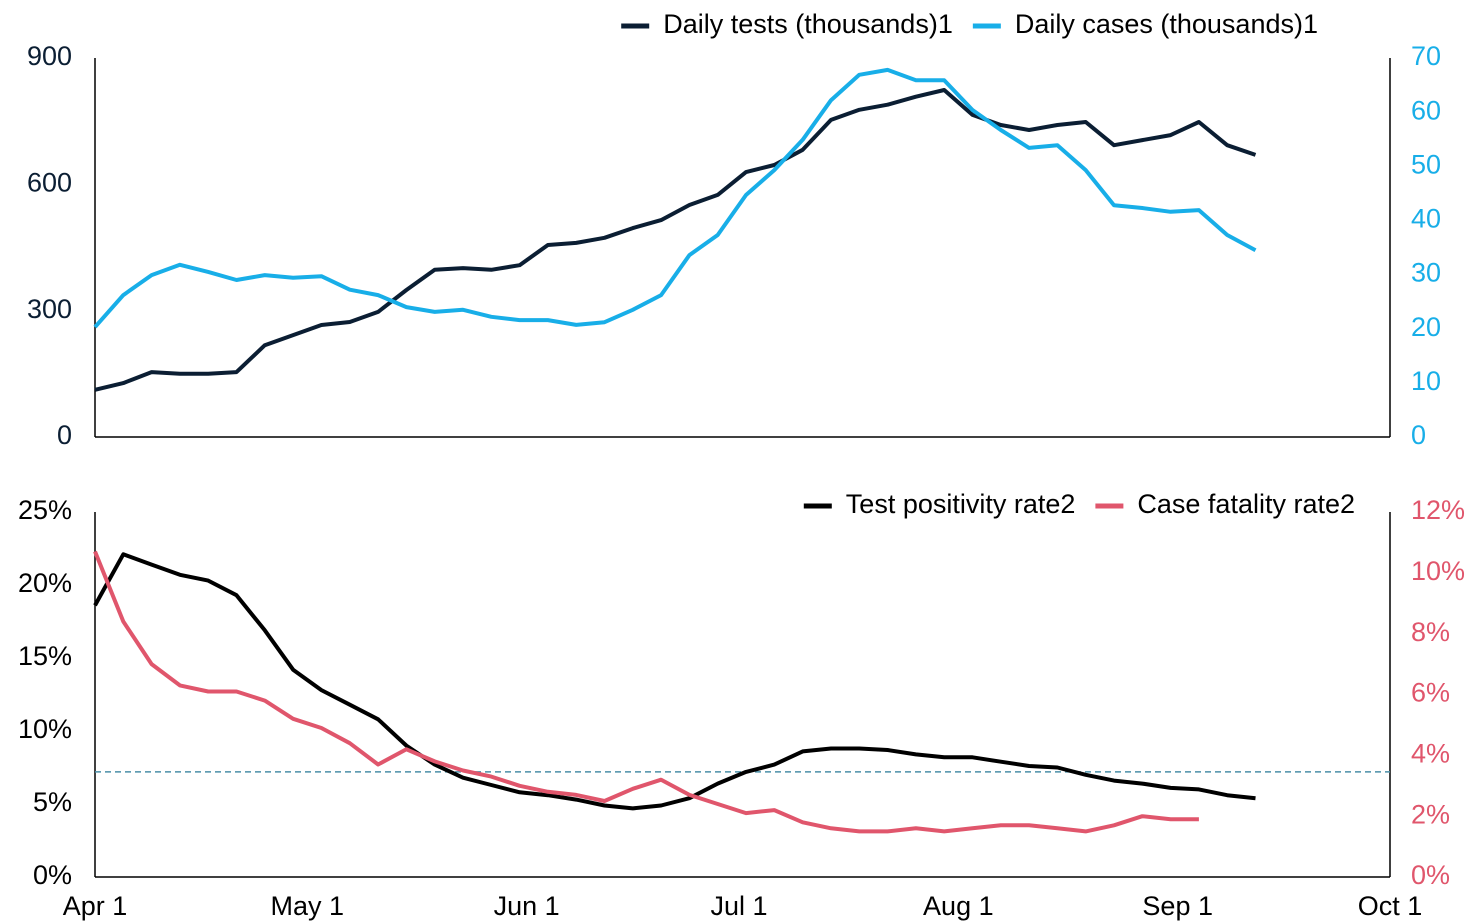 The image size is (1476, 921). I want to click on x-tick-label: May 1, so click(308, 906).